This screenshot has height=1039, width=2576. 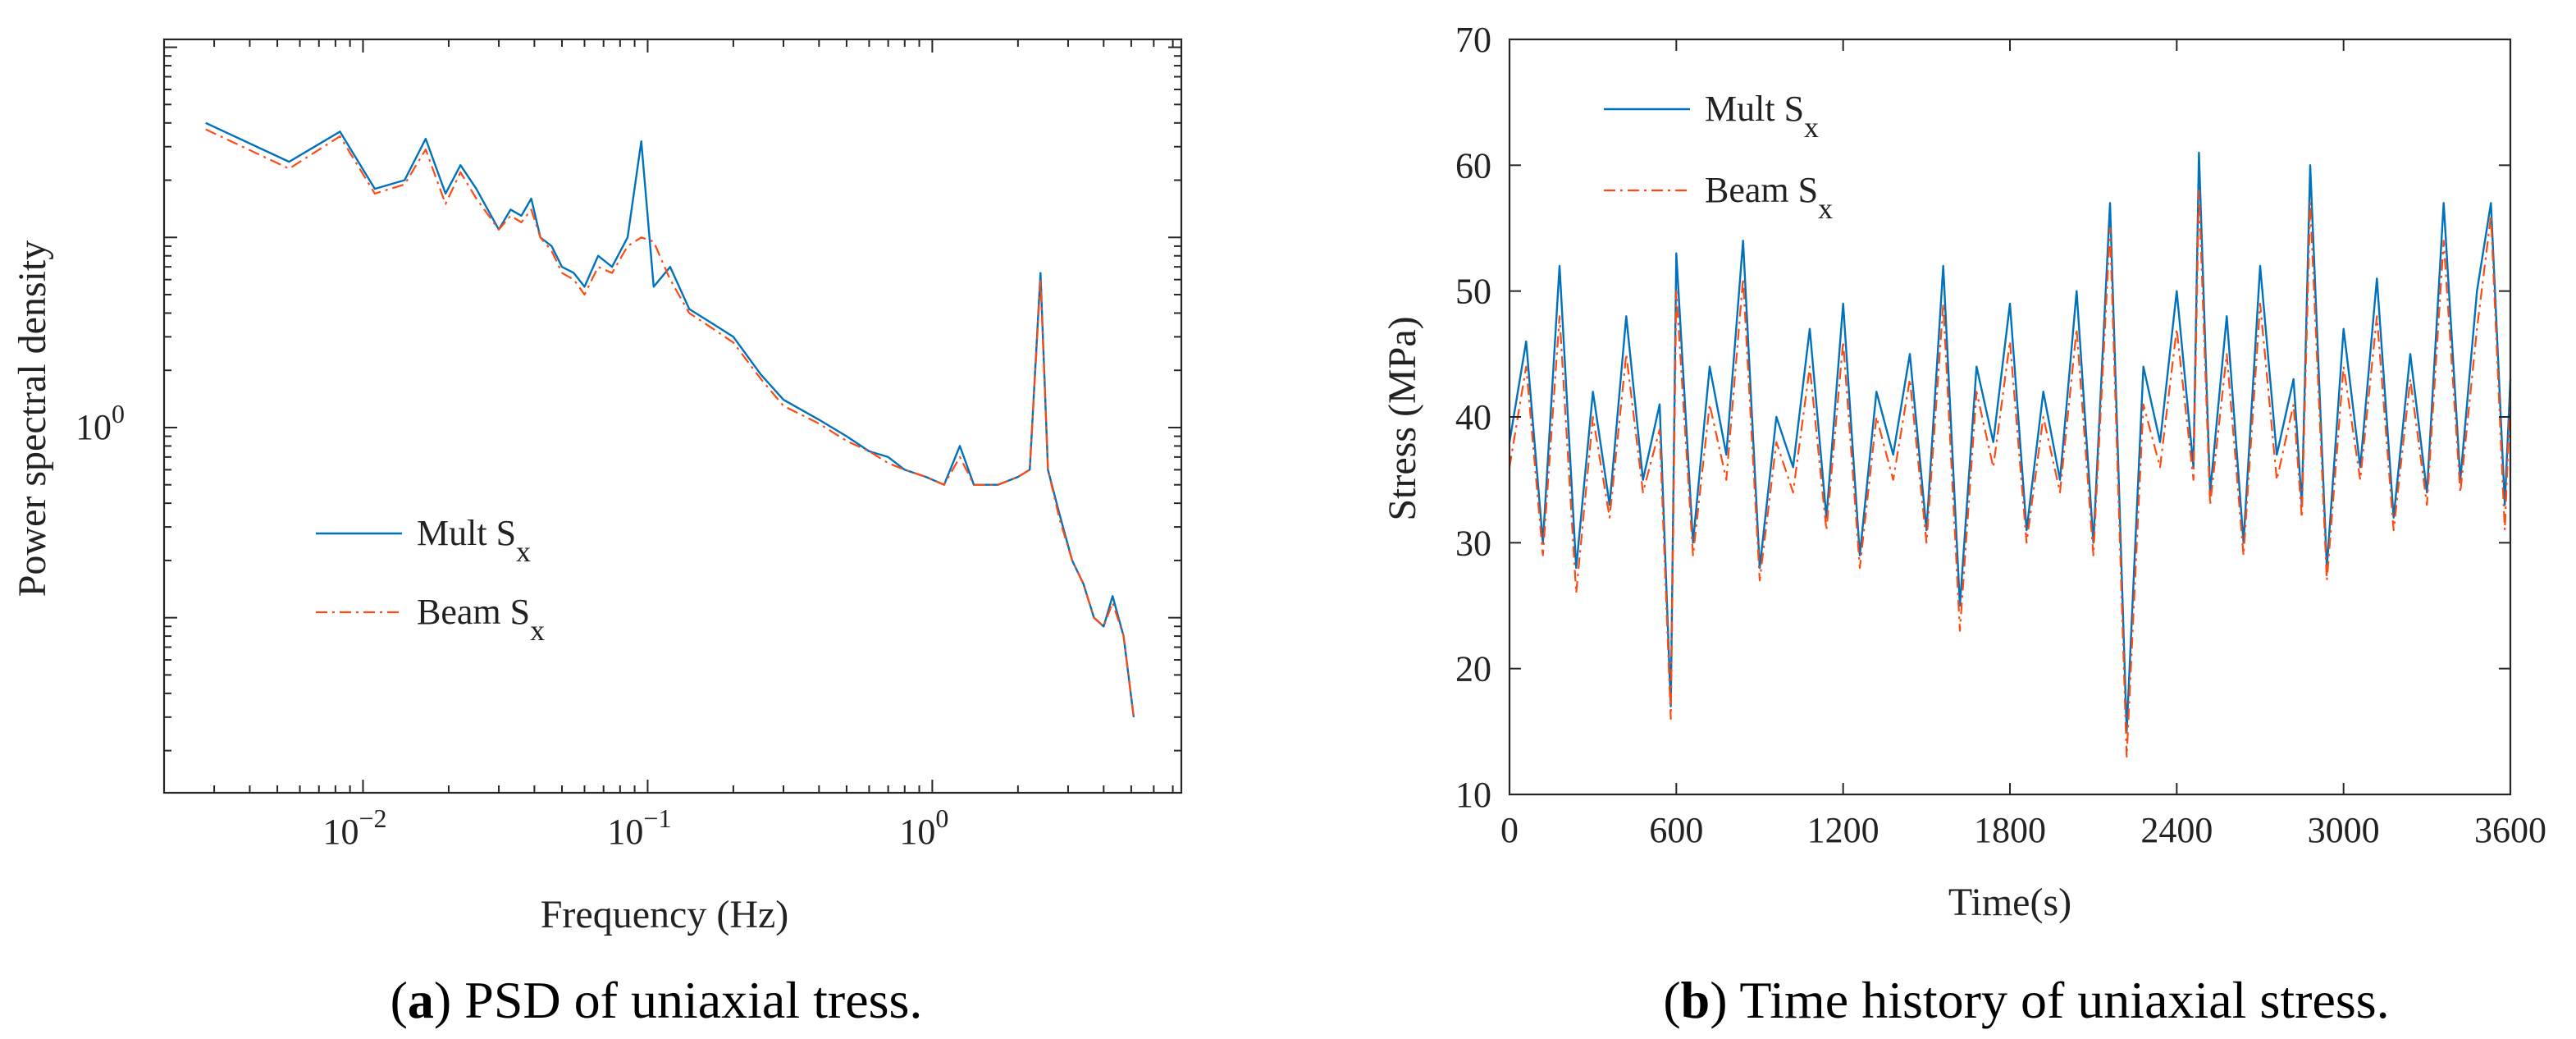 What do you see at coordinates (665, 914) in the screenshot?
I see `psd-x-axis-label: Frequency (Hz)` at bounding box center [665, 914].